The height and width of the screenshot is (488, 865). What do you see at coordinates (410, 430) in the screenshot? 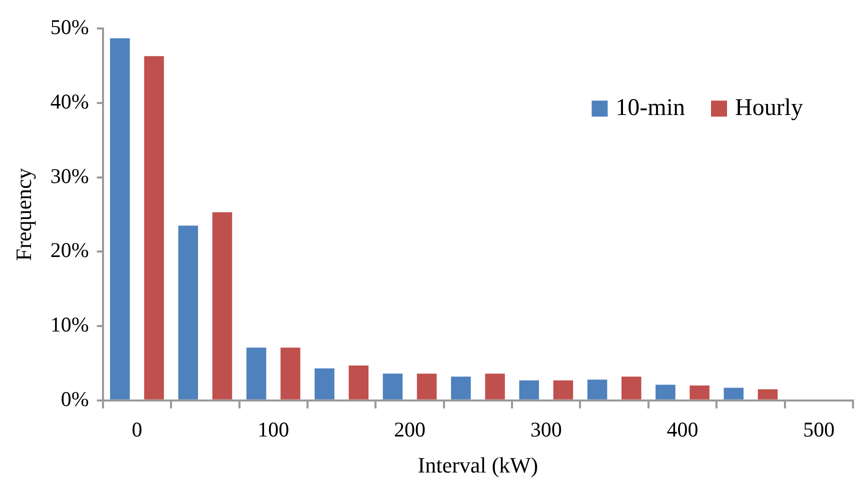
I see `x-tick-label: 200` at bounding box center [410, 430].